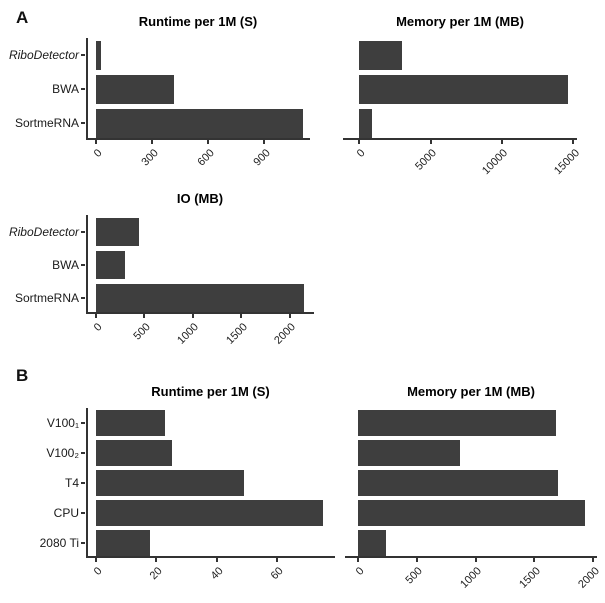 This screenshot has height=603, width=605. I want to click on chart-panel-b-memory: Memory per 1M (MB) 0 500 1000 1500 2000, so click(473, 487).